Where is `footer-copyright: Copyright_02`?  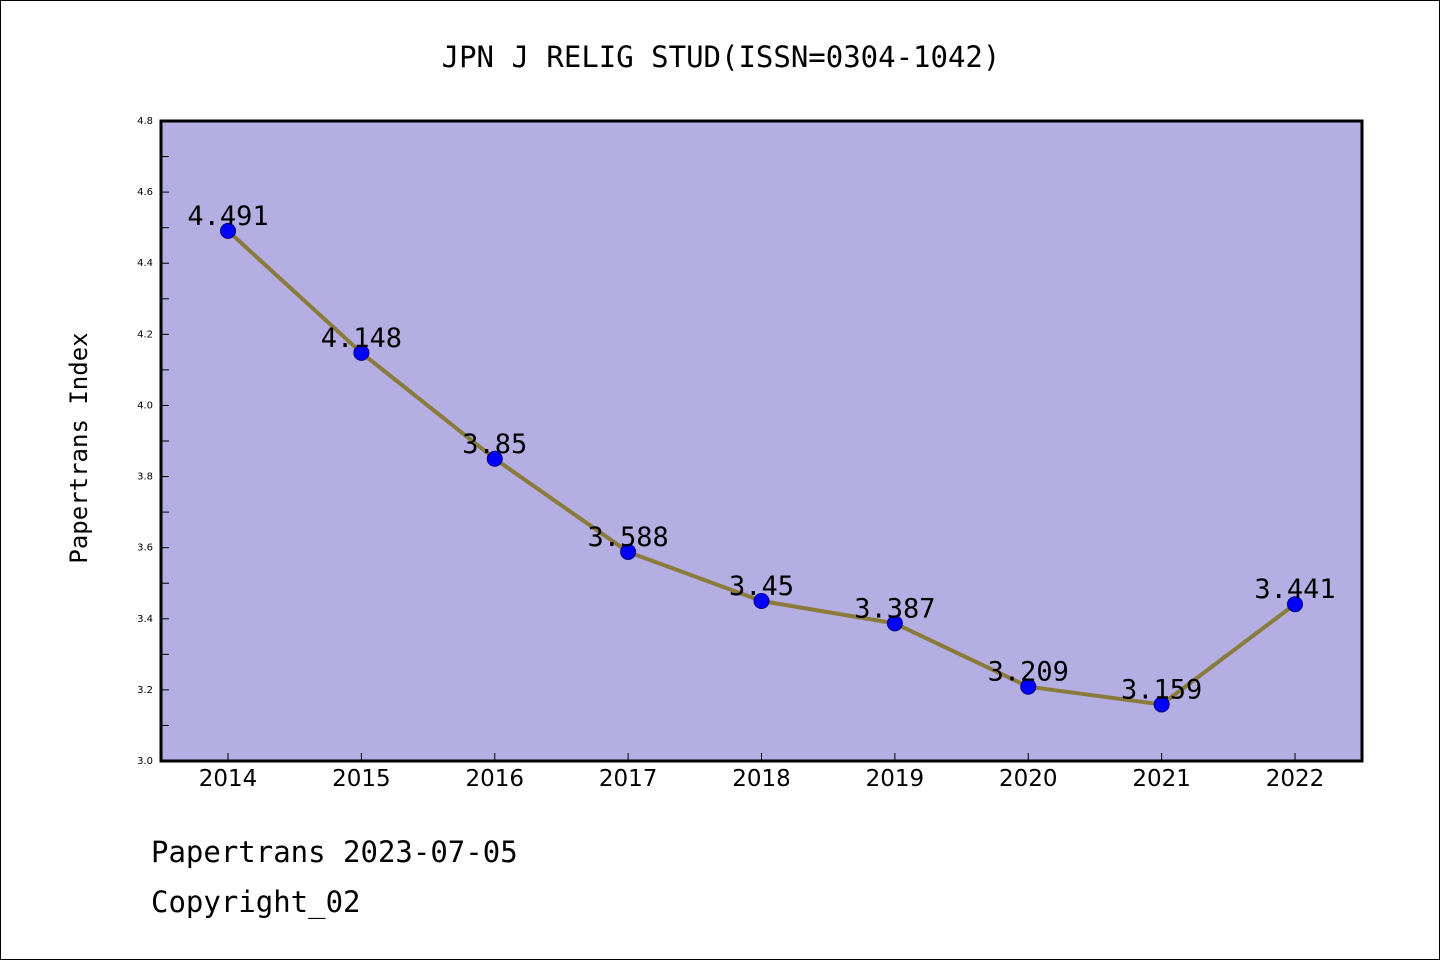 footer-copyright: Copyright_02 is located at coordinates (256, 902).